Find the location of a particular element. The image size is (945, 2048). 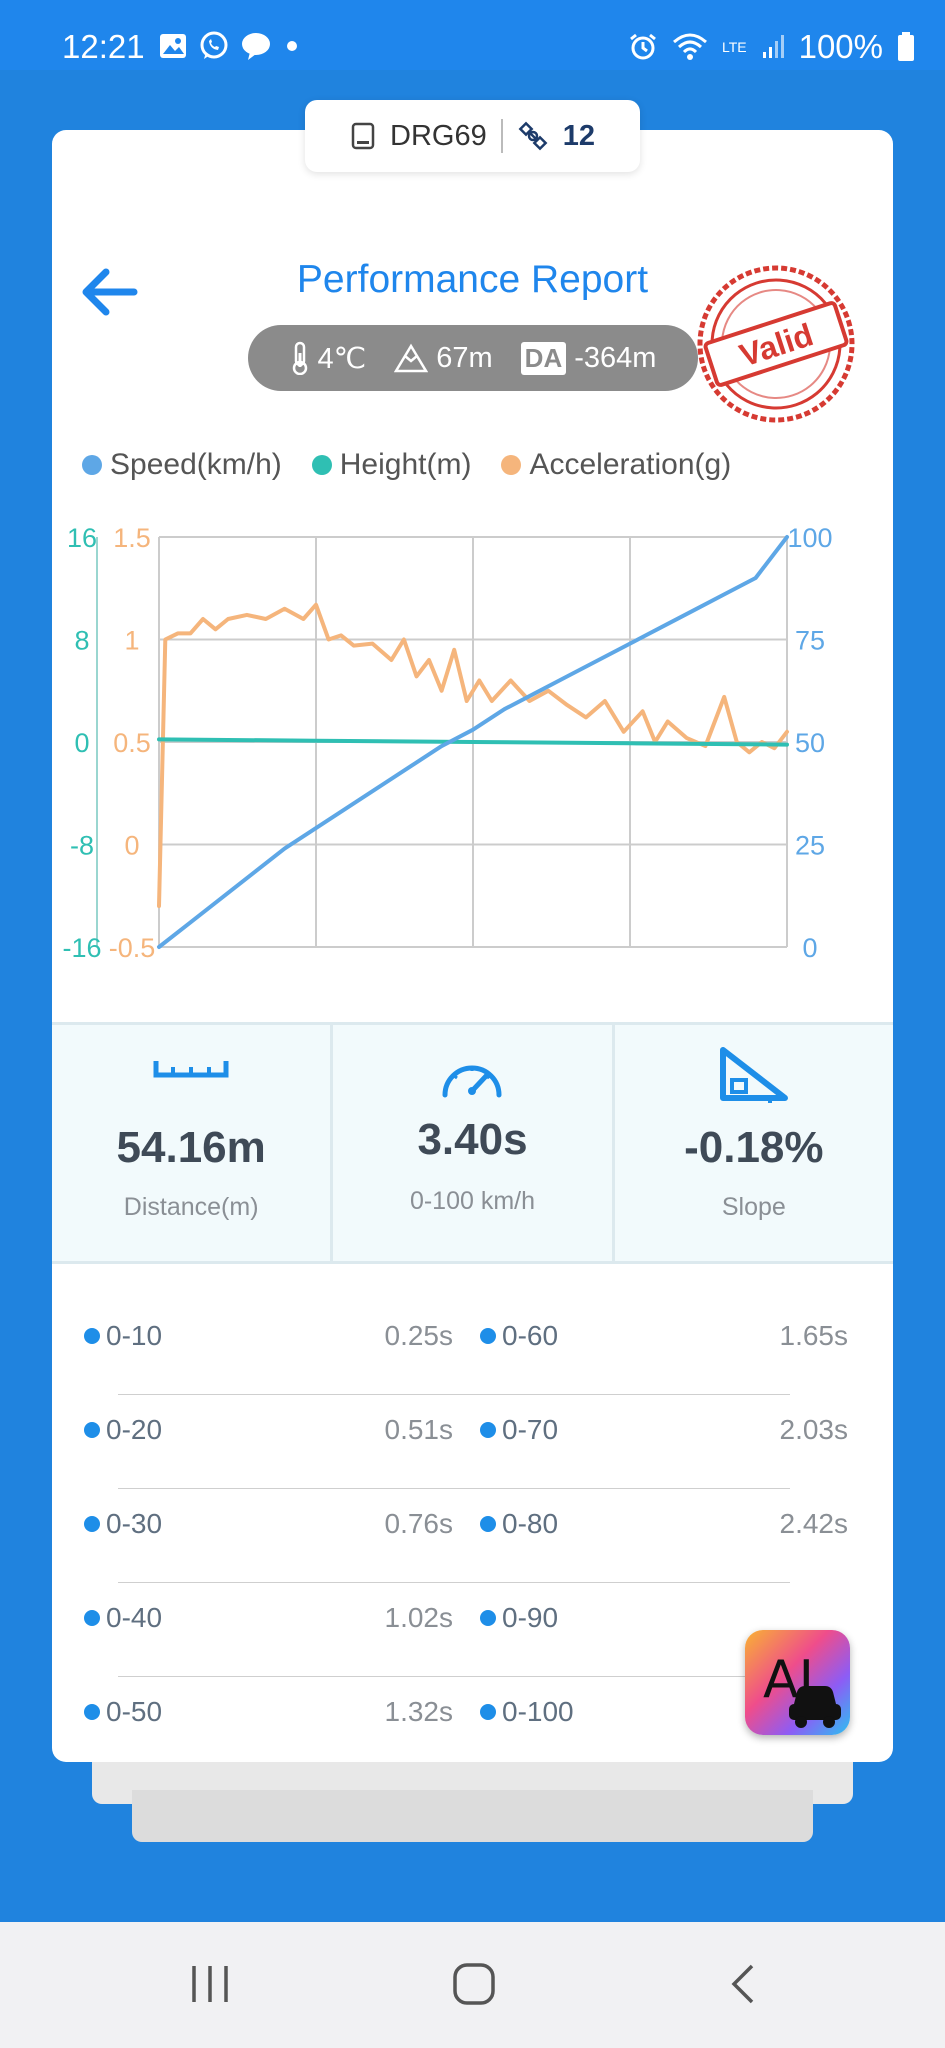

density-altitude-item: DA -364m is located at coordinates (588, 358).